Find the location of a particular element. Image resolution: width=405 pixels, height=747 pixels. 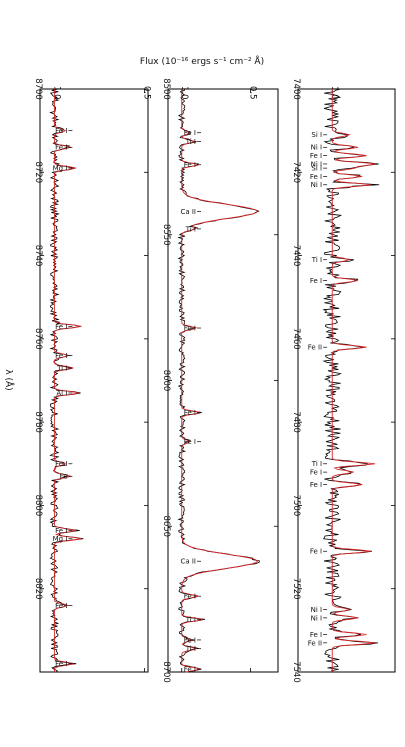

x-tick-label: 7460 is located at coordinates (296, 339).